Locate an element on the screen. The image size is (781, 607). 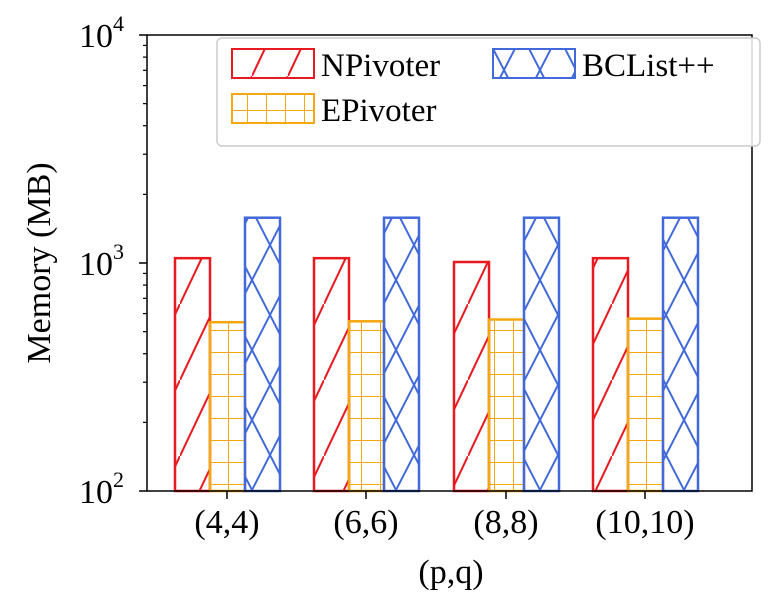
y-tick-label: 10³ is located at coordinates (101, 261).